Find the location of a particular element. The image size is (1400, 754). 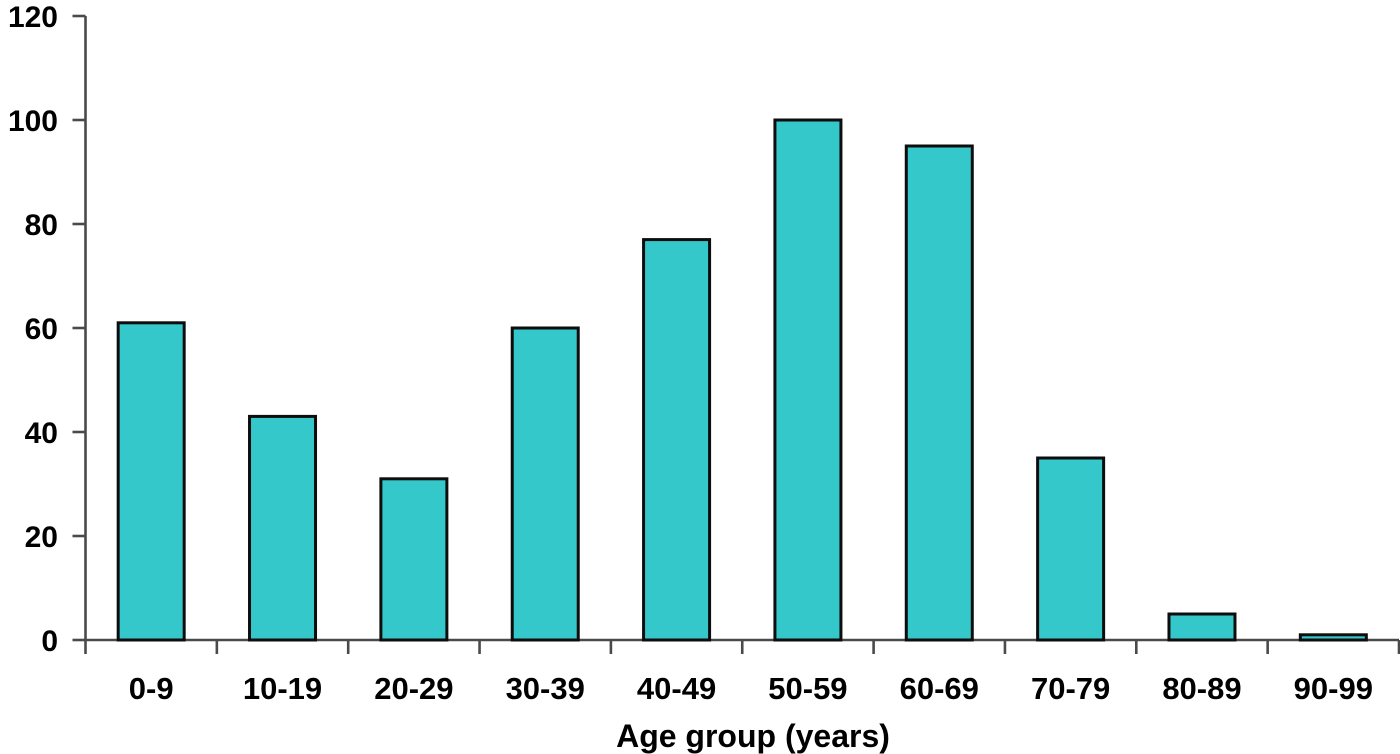

y-tick-label-20: 20 is located at coordinates (41, 537).